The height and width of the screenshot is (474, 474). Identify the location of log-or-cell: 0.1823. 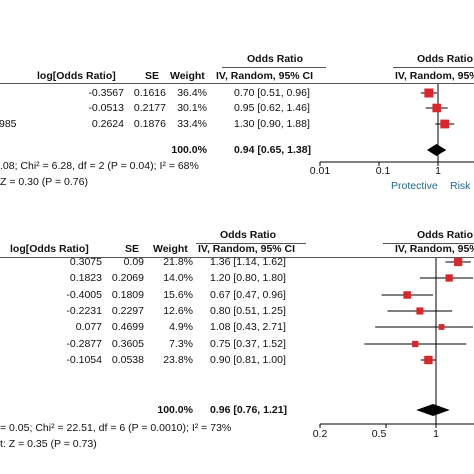
(85, 278).